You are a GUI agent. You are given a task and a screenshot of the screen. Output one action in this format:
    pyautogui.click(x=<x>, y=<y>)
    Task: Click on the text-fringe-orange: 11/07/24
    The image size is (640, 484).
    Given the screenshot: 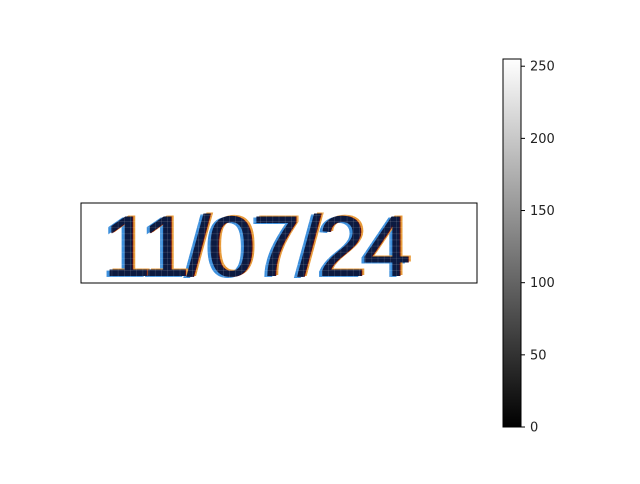 What is the action you would take?
    pyautogui.click(x=260, y=246)
    